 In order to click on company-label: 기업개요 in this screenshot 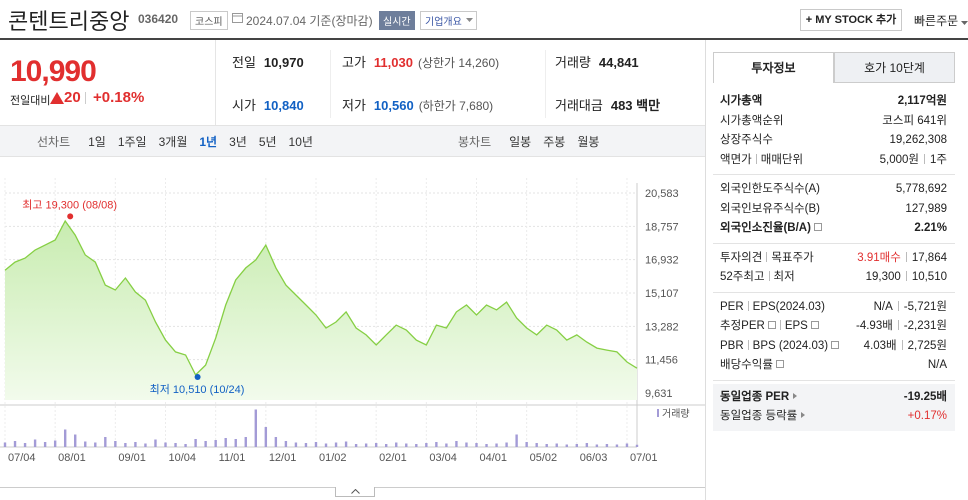, I will do `click(443, 22)`.